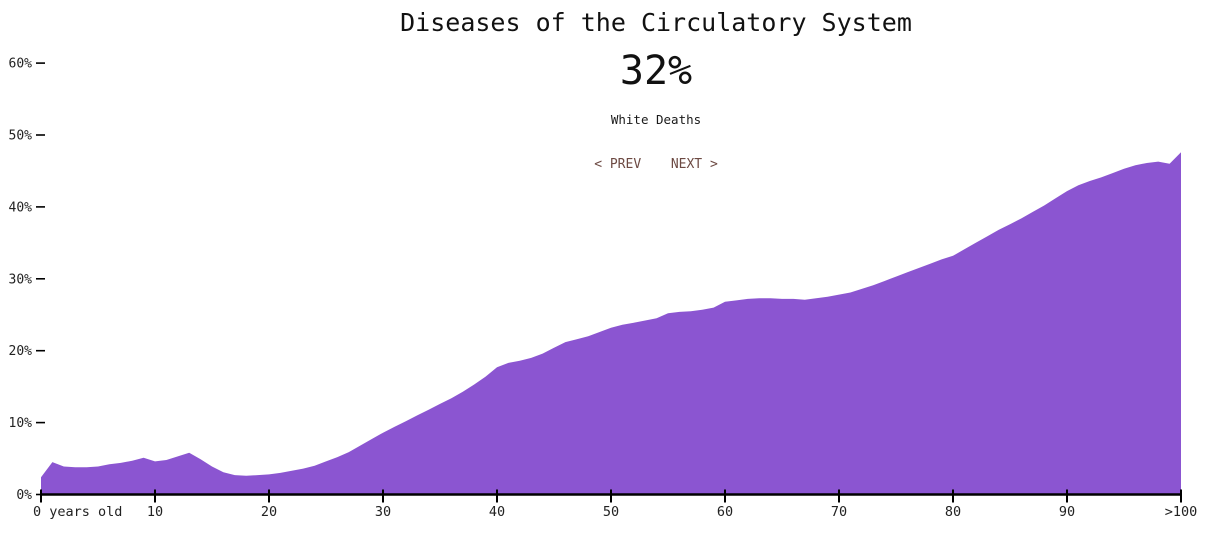 The width and height of the screenshot is (1207, 534). Describe the element at coordinates (694, 164) in the screenshot. I see `next-button: NEXT >` at that location.